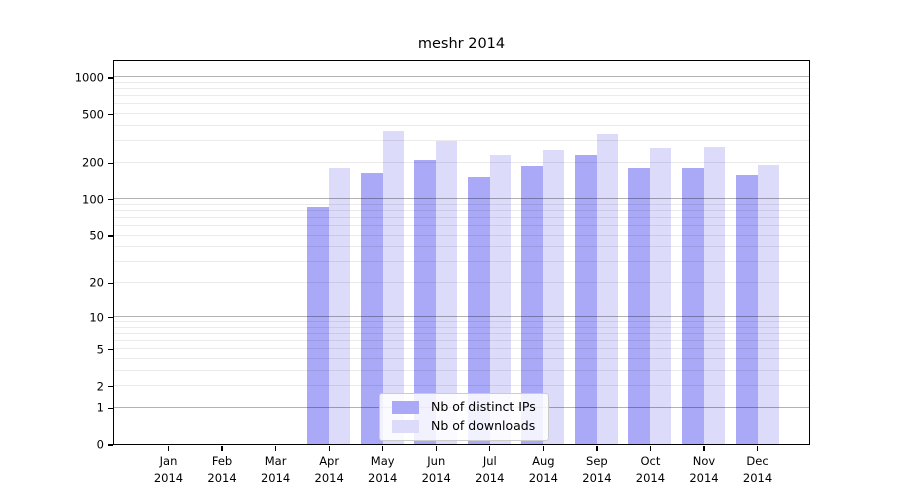 Image resolution: width=900 pixels, height=500 pixels. I want to click on bar-oct-distinct-ips, so click(639, 305).